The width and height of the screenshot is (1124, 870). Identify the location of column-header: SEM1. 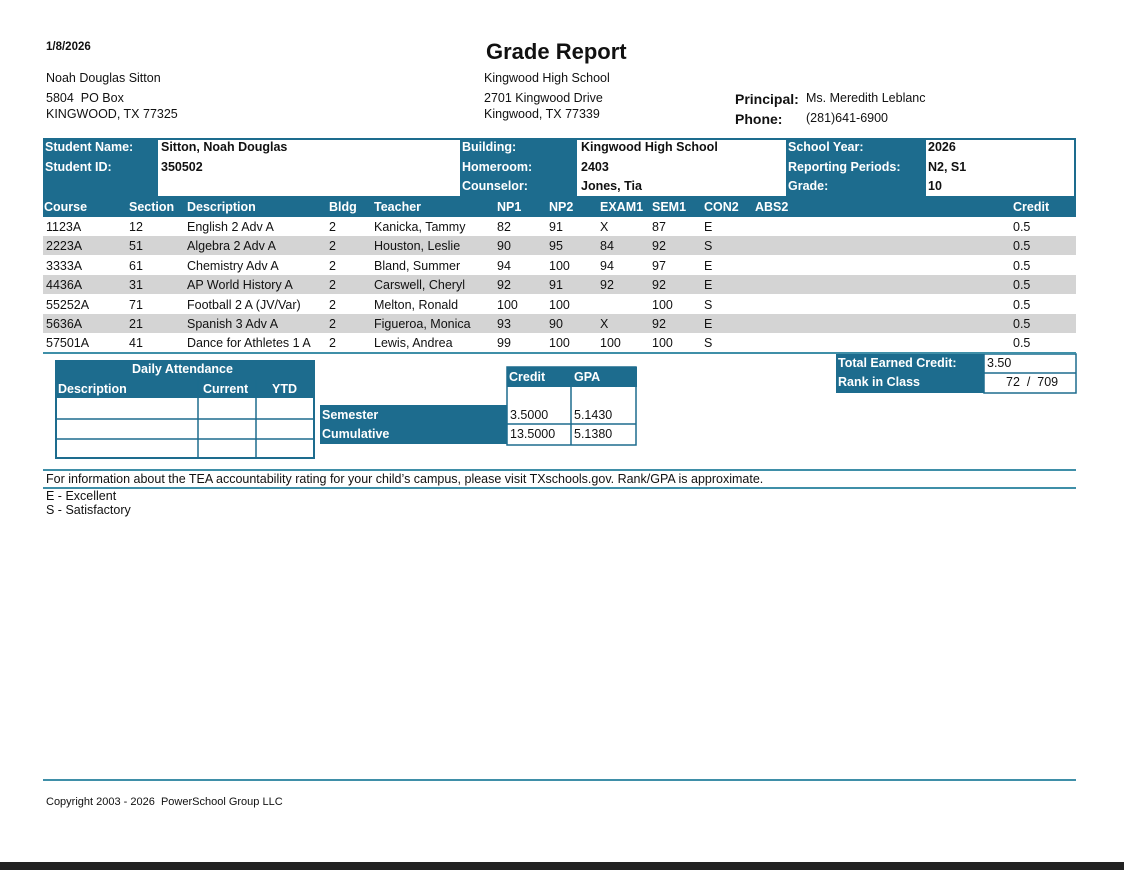
(669, 207).